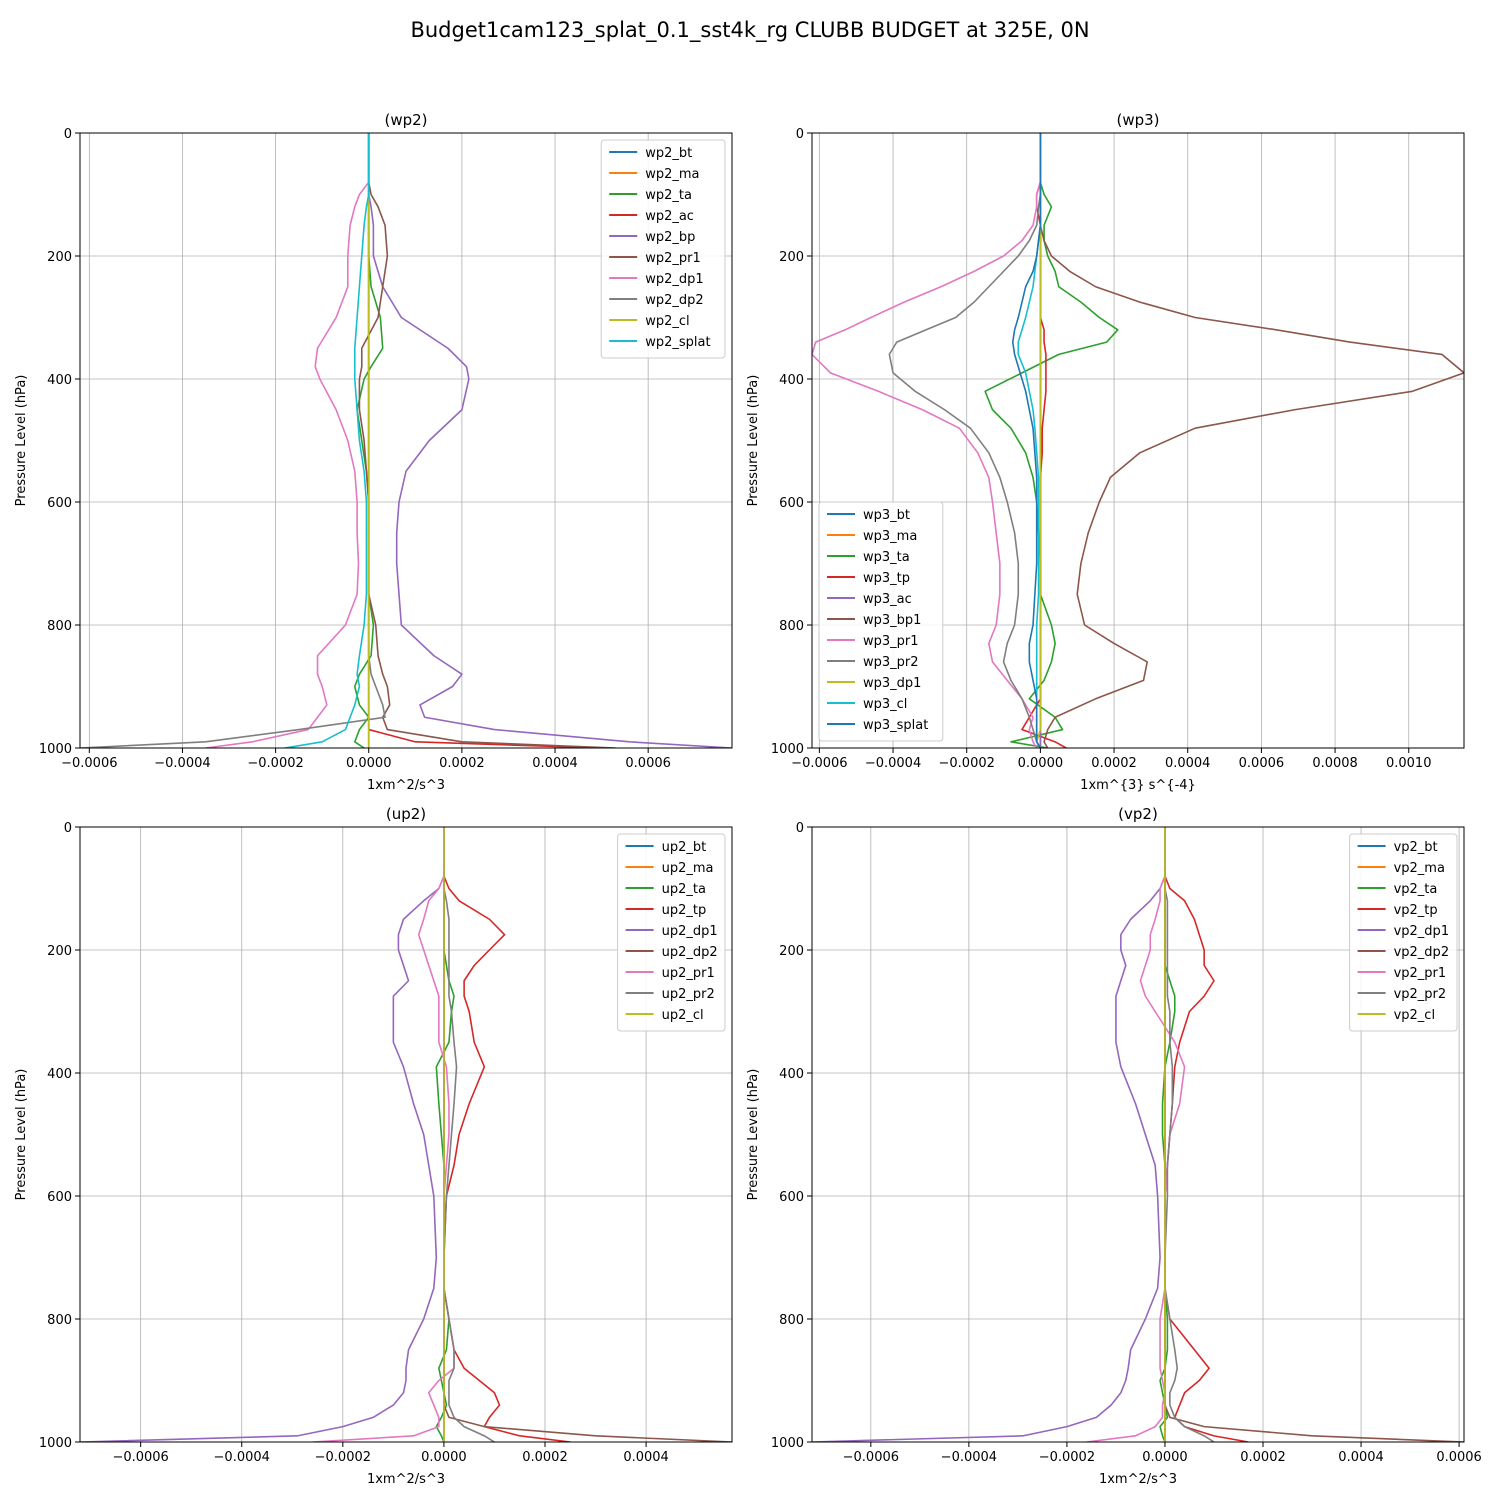 This screenshot has width=1500, height=1500. What do you see at coordinates (672, 174) in the screenshot?
I see `legend-label: wp2_ma` at bounding box center [672, 174].